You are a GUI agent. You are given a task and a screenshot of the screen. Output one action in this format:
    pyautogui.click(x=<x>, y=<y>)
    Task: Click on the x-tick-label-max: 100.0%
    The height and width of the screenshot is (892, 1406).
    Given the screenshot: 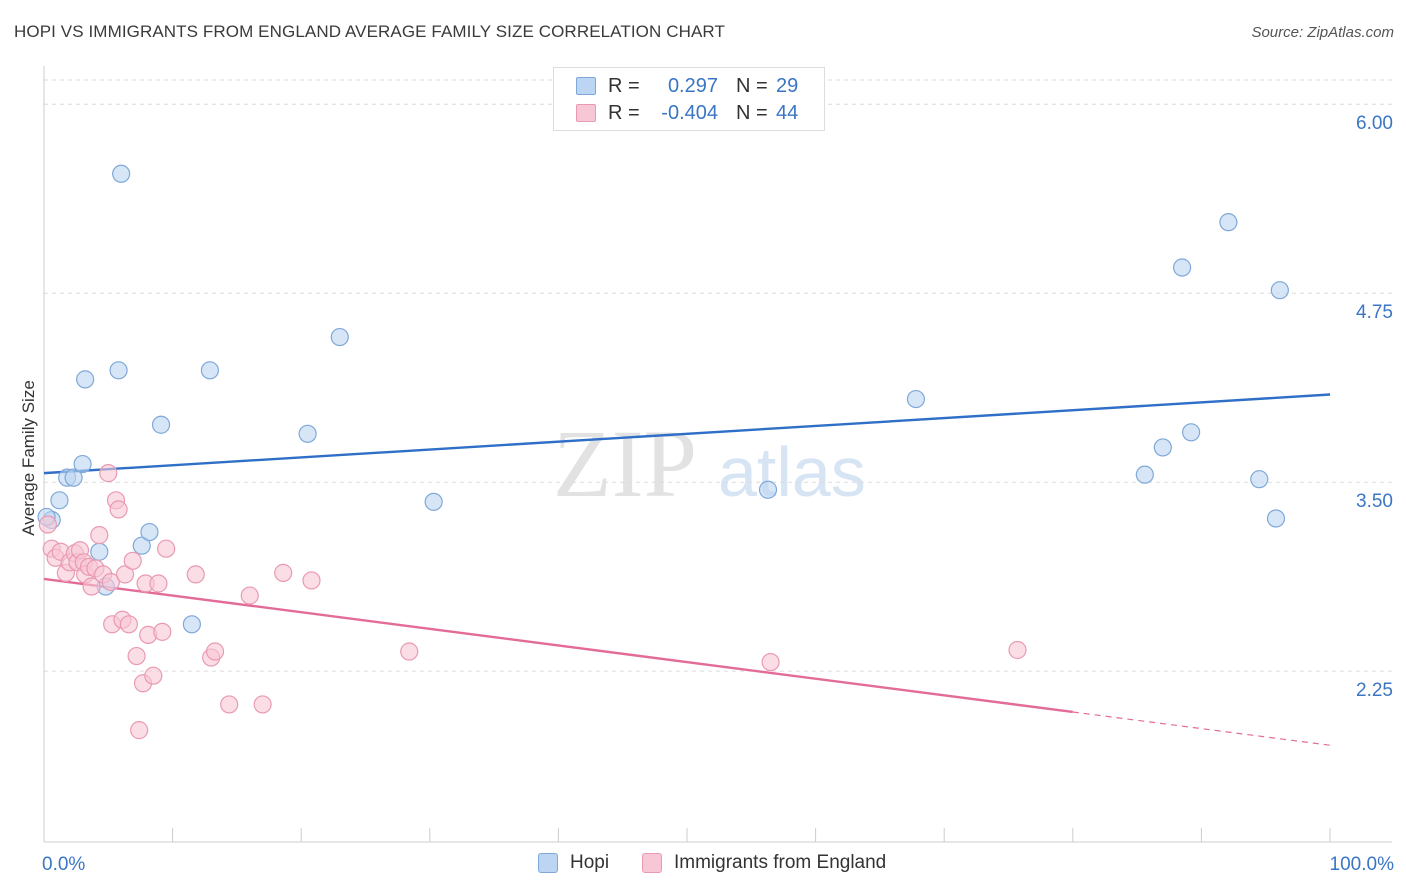 What is the action you would take?
    pyautogui.click(x=1362, y=864)
    